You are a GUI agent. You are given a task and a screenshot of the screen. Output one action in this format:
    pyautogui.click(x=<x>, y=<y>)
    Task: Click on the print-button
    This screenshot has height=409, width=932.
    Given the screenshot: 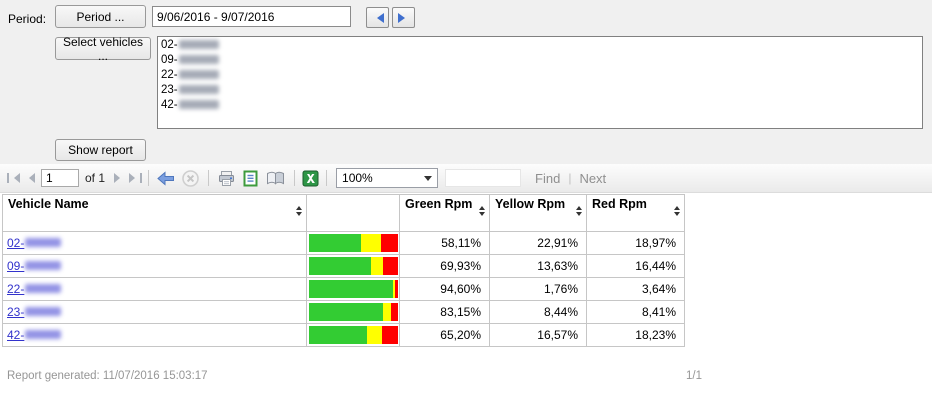 What is the action you would take?
    pyautogui.click(x=226, y=178)
    